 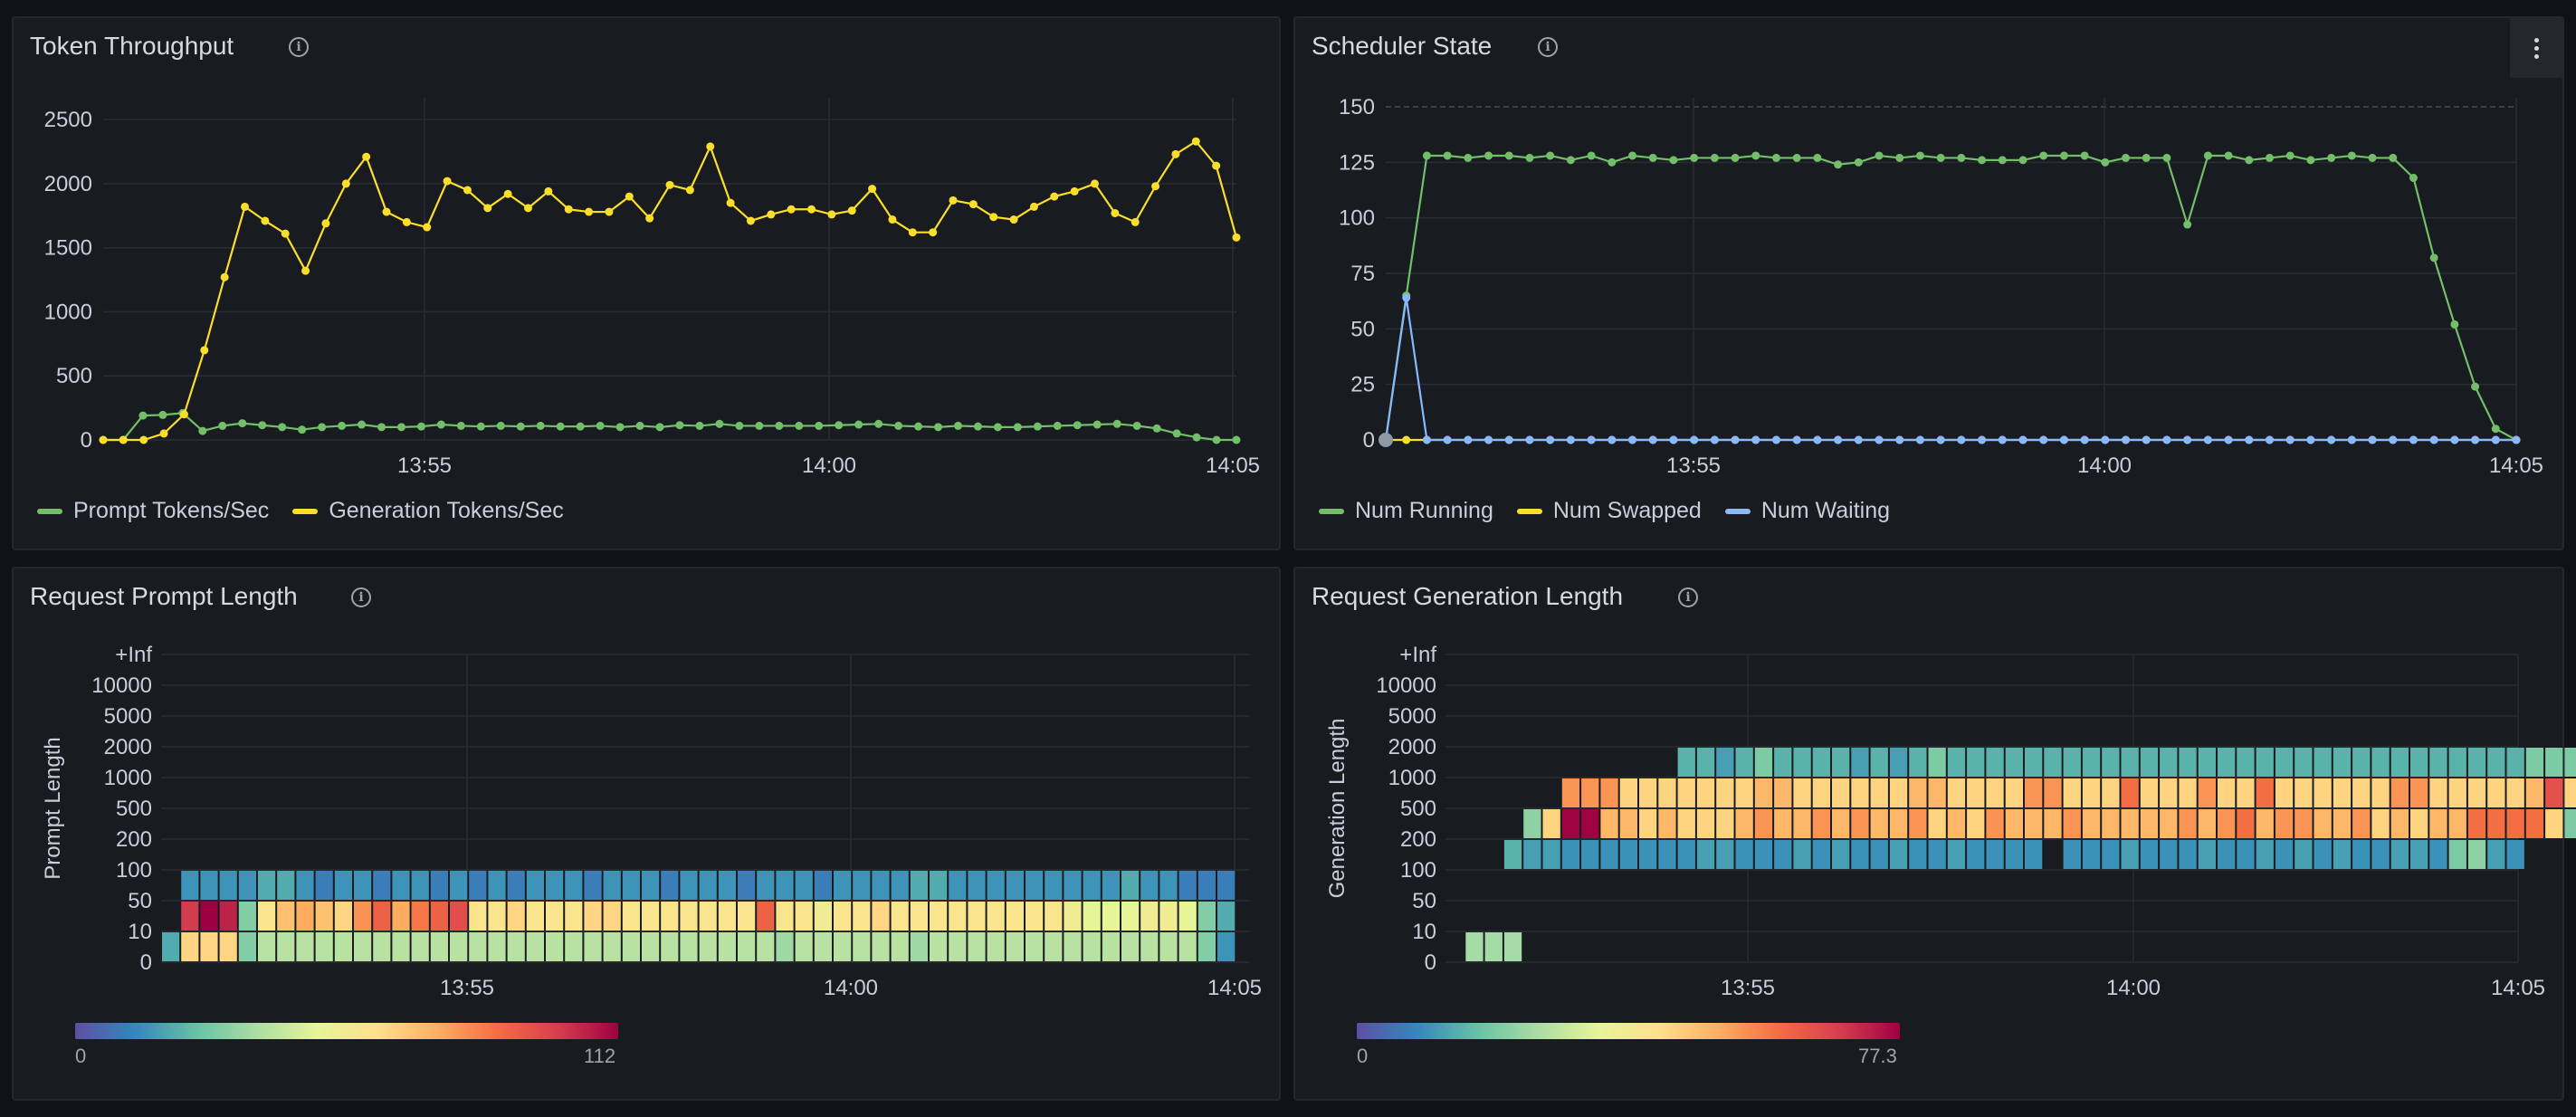 What do you see at coordinates (1609, 511) in the screenshot?
I see `legend-item-swapped: Num Swapped` at bounding box center [1609, 511].